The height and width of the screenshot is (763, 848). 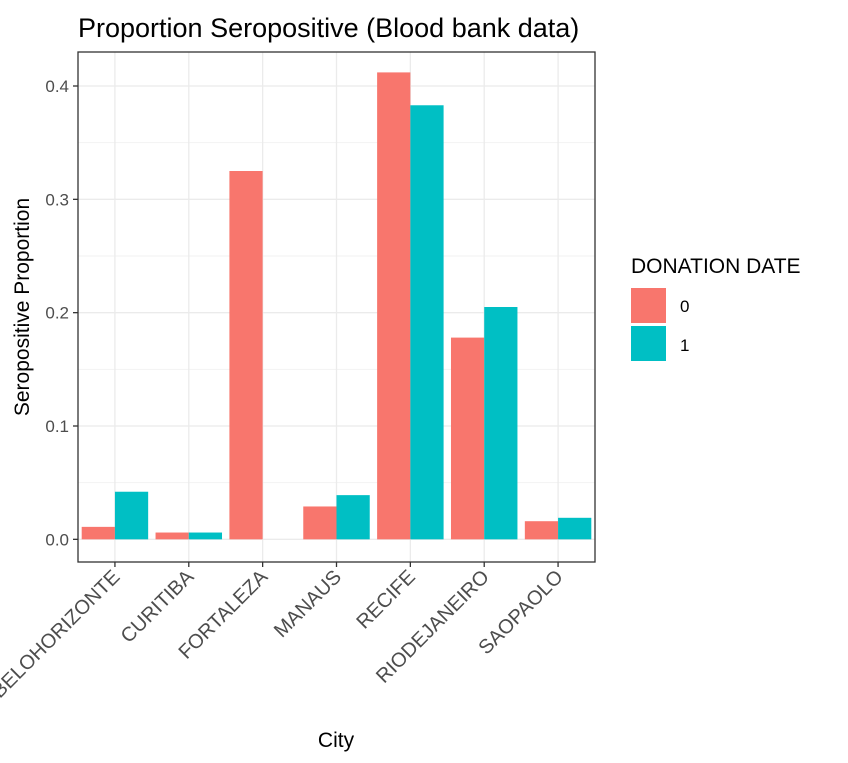 What do you see at coordinates (385, 599) in the screenshot?
I see `x-tick-label: RECIFE` at bounding box center [385, 599].